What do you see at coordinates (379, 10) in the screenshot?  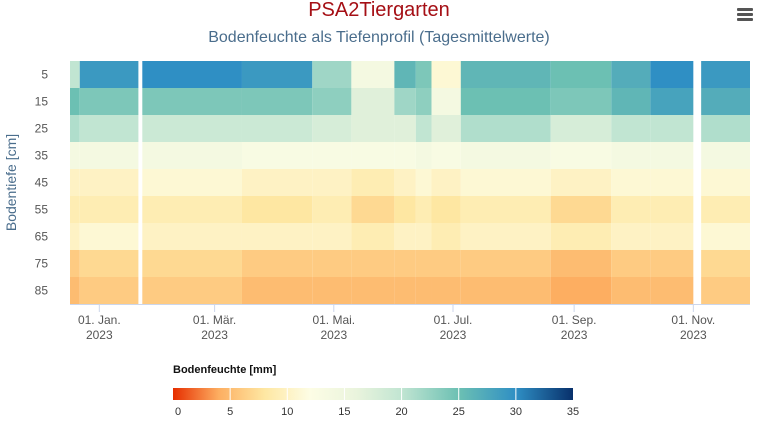 I see `chart-title: PSA2Tiergarten` at bounding box center [379, 10].